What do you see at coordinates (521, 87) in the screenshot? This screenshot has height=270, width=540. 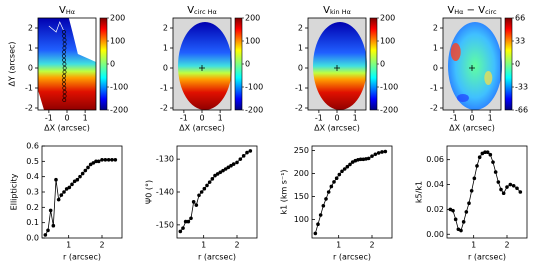 I see `colorbar-tick-label: -33` at bounding box center [521, 87].